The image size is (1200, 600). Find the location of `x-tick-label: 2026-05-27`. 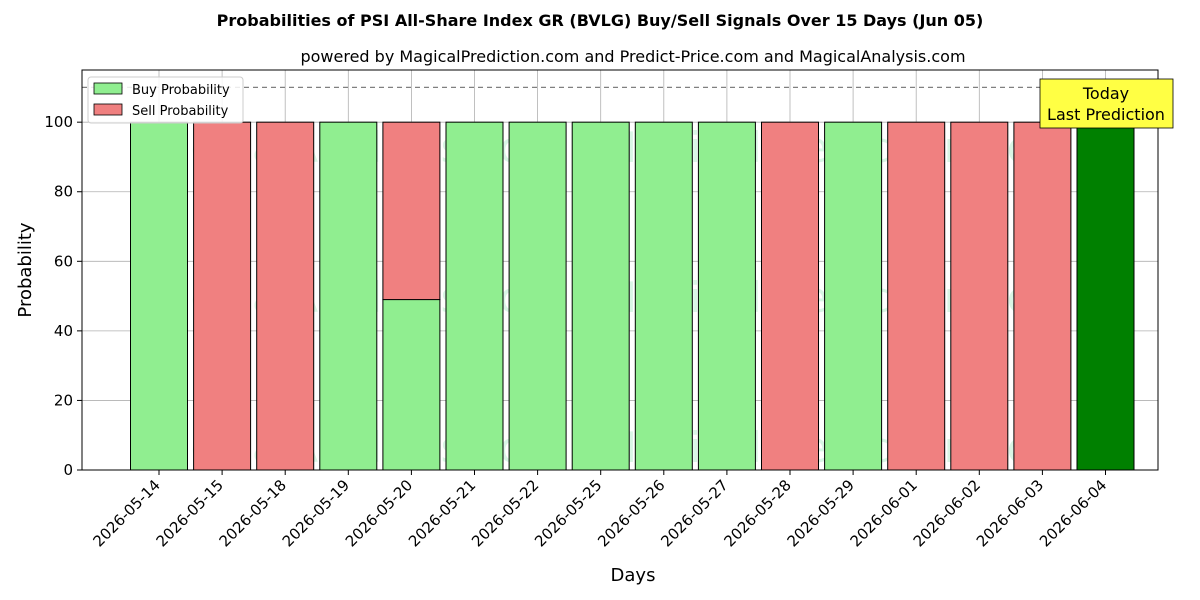

x-tick-label: 2026-05-27 is located at coordinates (694, 513).